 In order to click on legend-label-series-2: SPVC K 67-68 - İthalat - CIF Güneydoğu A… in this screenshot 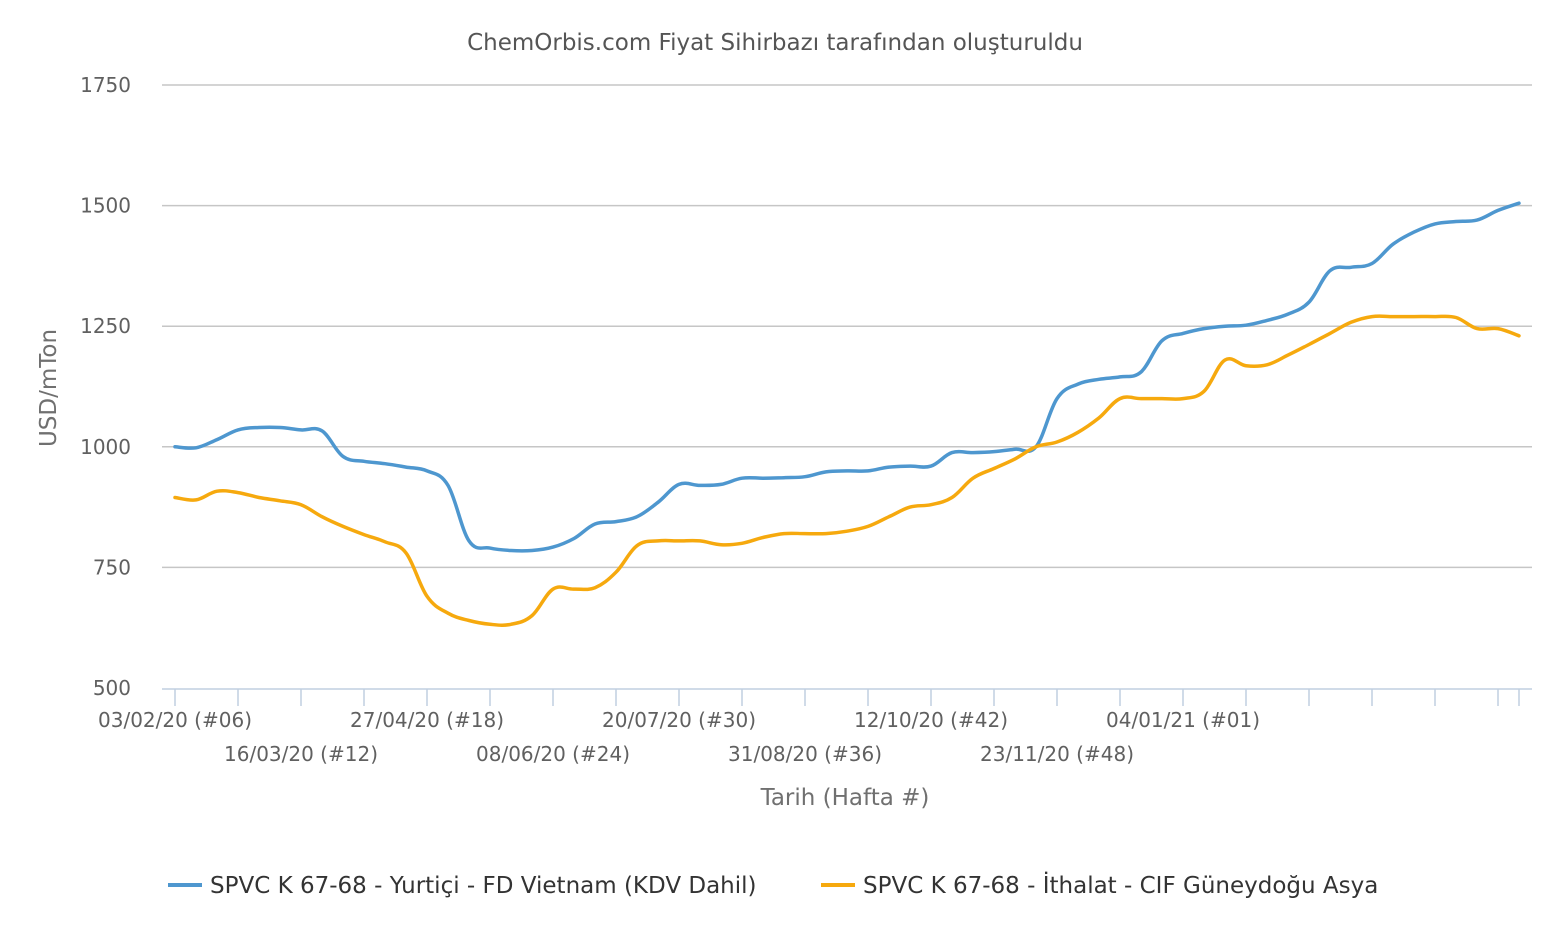, I will do `click(1120, 885)`.